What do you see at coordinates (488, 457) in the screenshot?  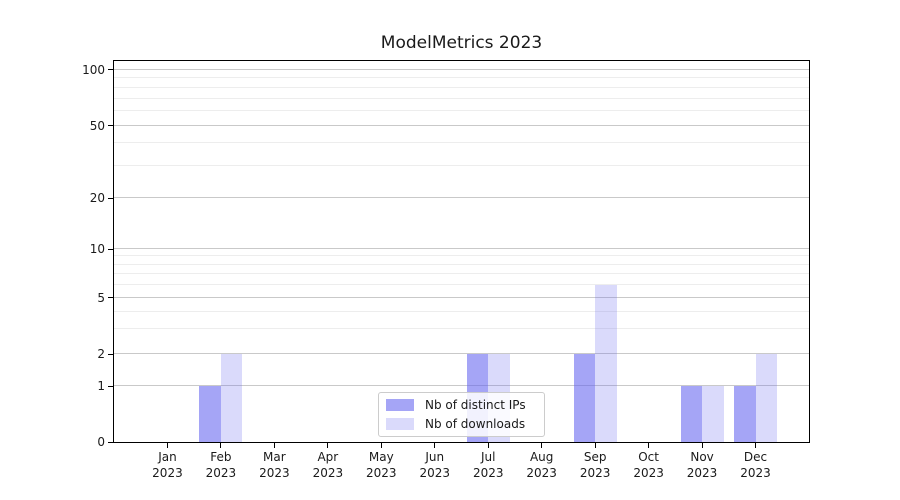 I see `x-tick-month: Jul` at bounding box center [488, 457].